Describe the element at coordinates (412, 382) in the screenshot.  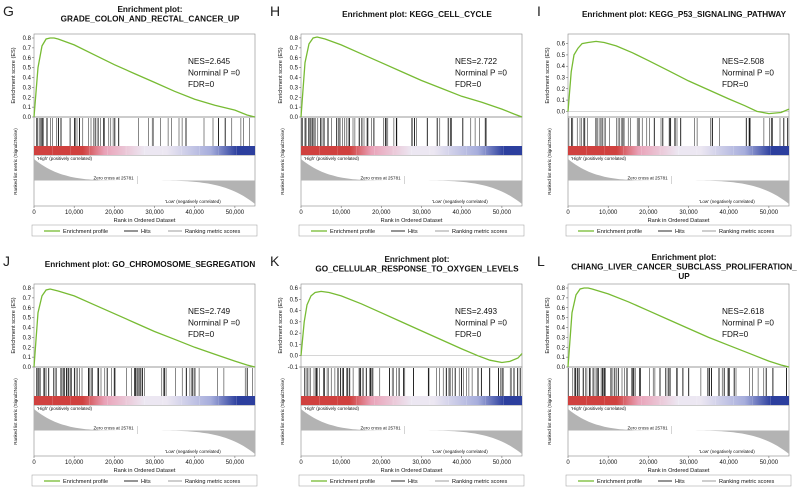
I see `hits-group` at that location.